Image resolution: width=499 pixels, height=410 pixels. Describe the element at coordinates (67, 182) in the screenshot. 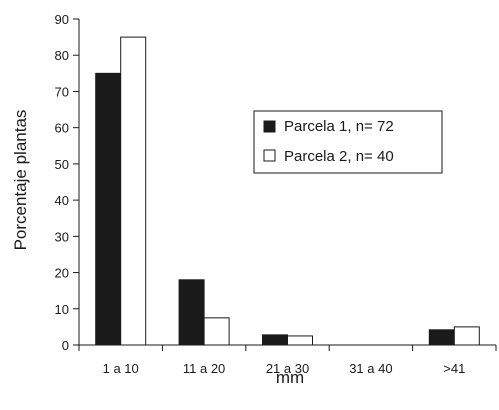

I see `y-axis: 0 10 20 30 40 50 60 70 80 90` at that location.